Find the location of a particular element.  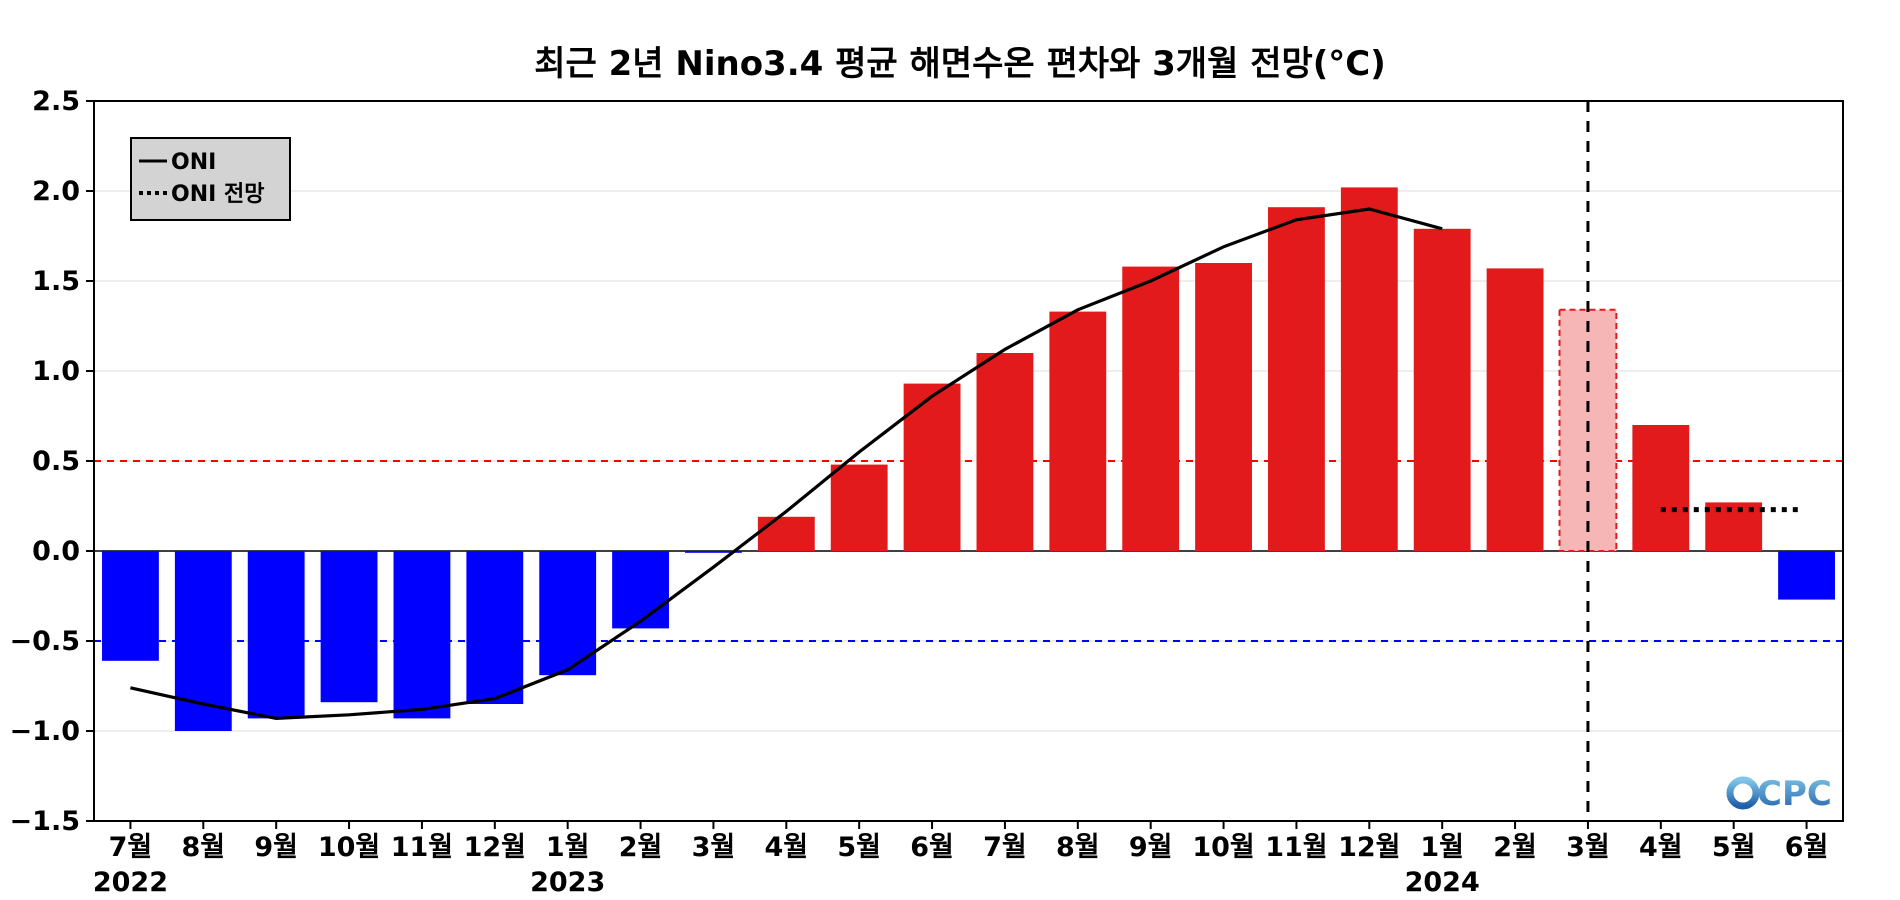

logo-globe is located at coordinates (1743, 793).